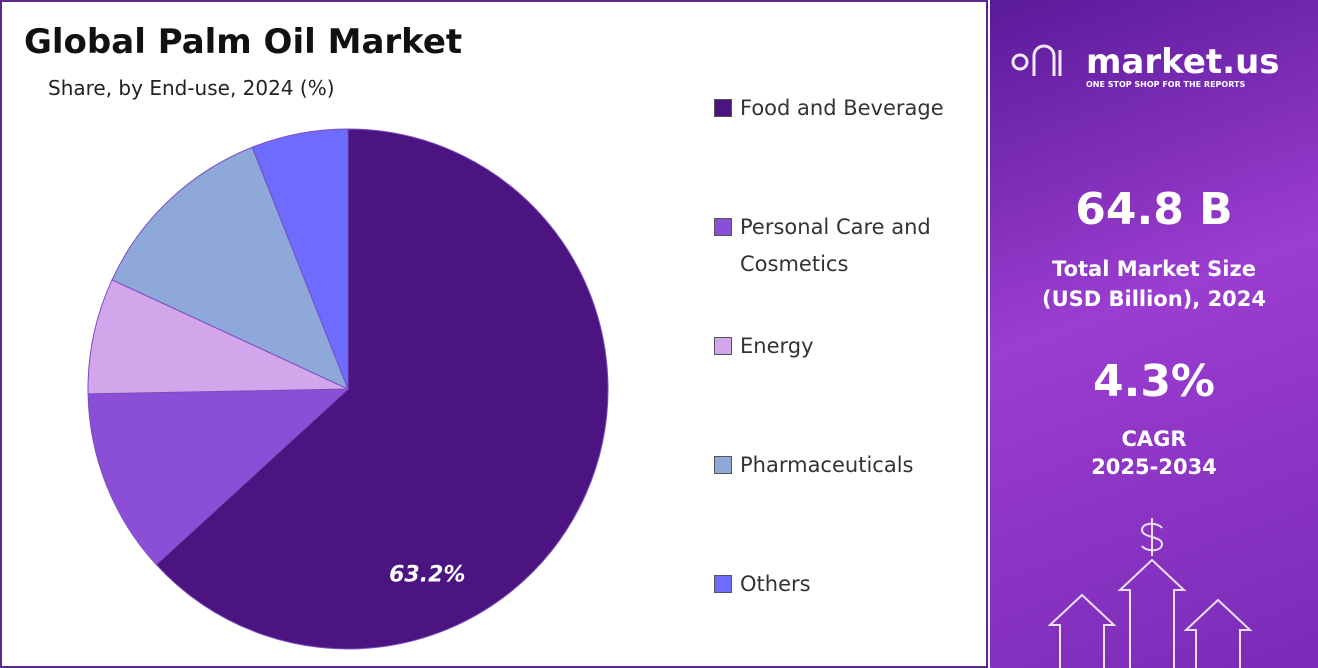 Image resolution: width=1318 pixels, height=668 pixels. I want to click on cagr: 4.3%, so click(1154, 381).